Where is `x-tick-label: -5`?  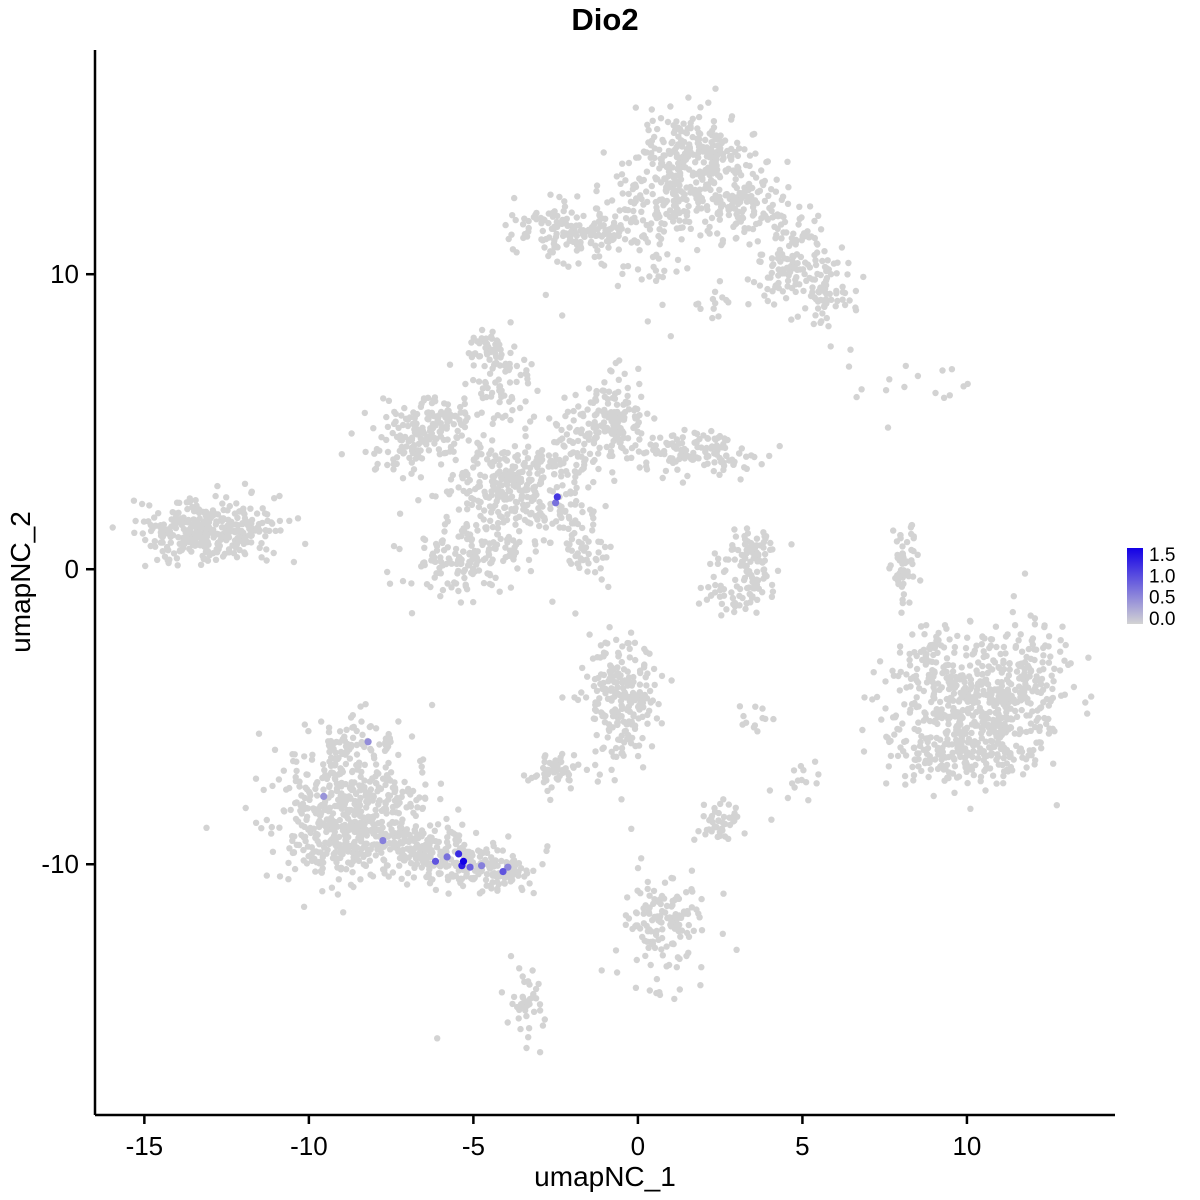 x-tick-label: -5 is located at coordinates (473, 1146).